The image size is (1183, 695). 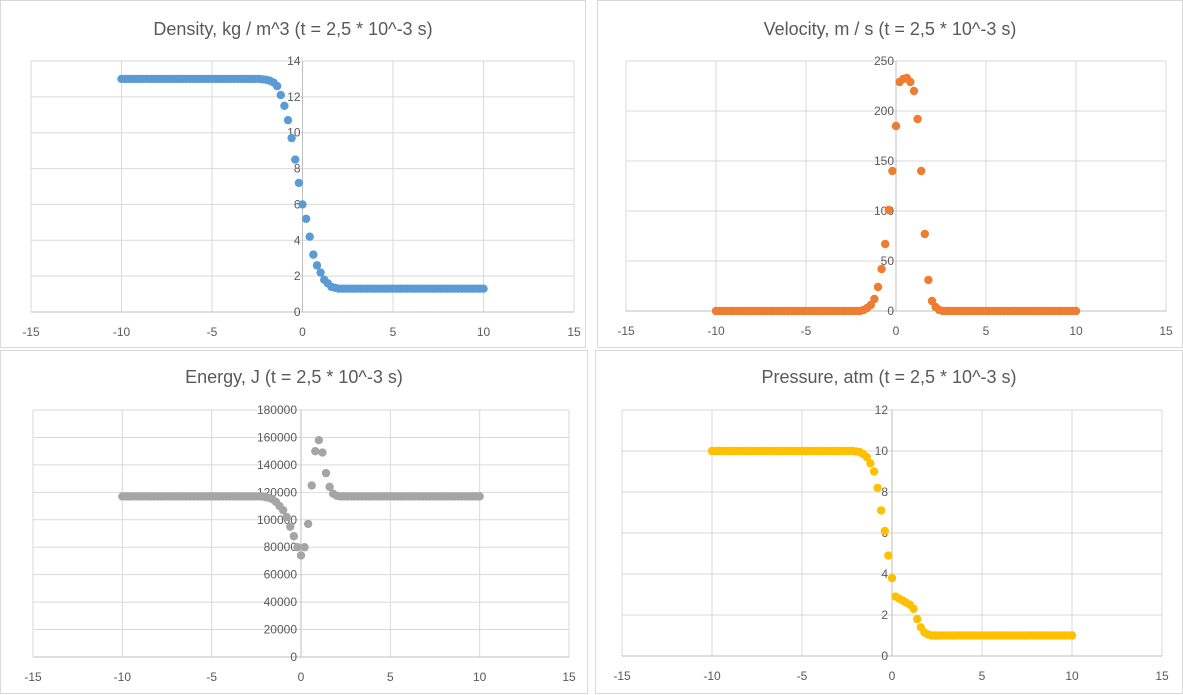 I want to click on y-tick-label: 6, so click(x=297, y=204).